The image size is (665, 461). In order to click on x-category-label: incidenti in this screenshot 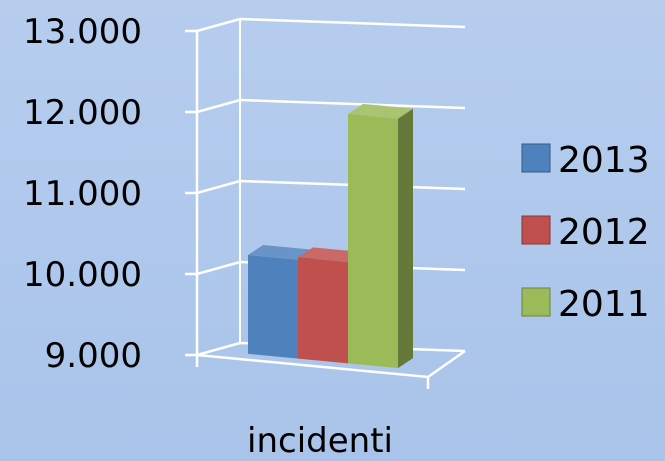, I will do `click(320, 441)`.